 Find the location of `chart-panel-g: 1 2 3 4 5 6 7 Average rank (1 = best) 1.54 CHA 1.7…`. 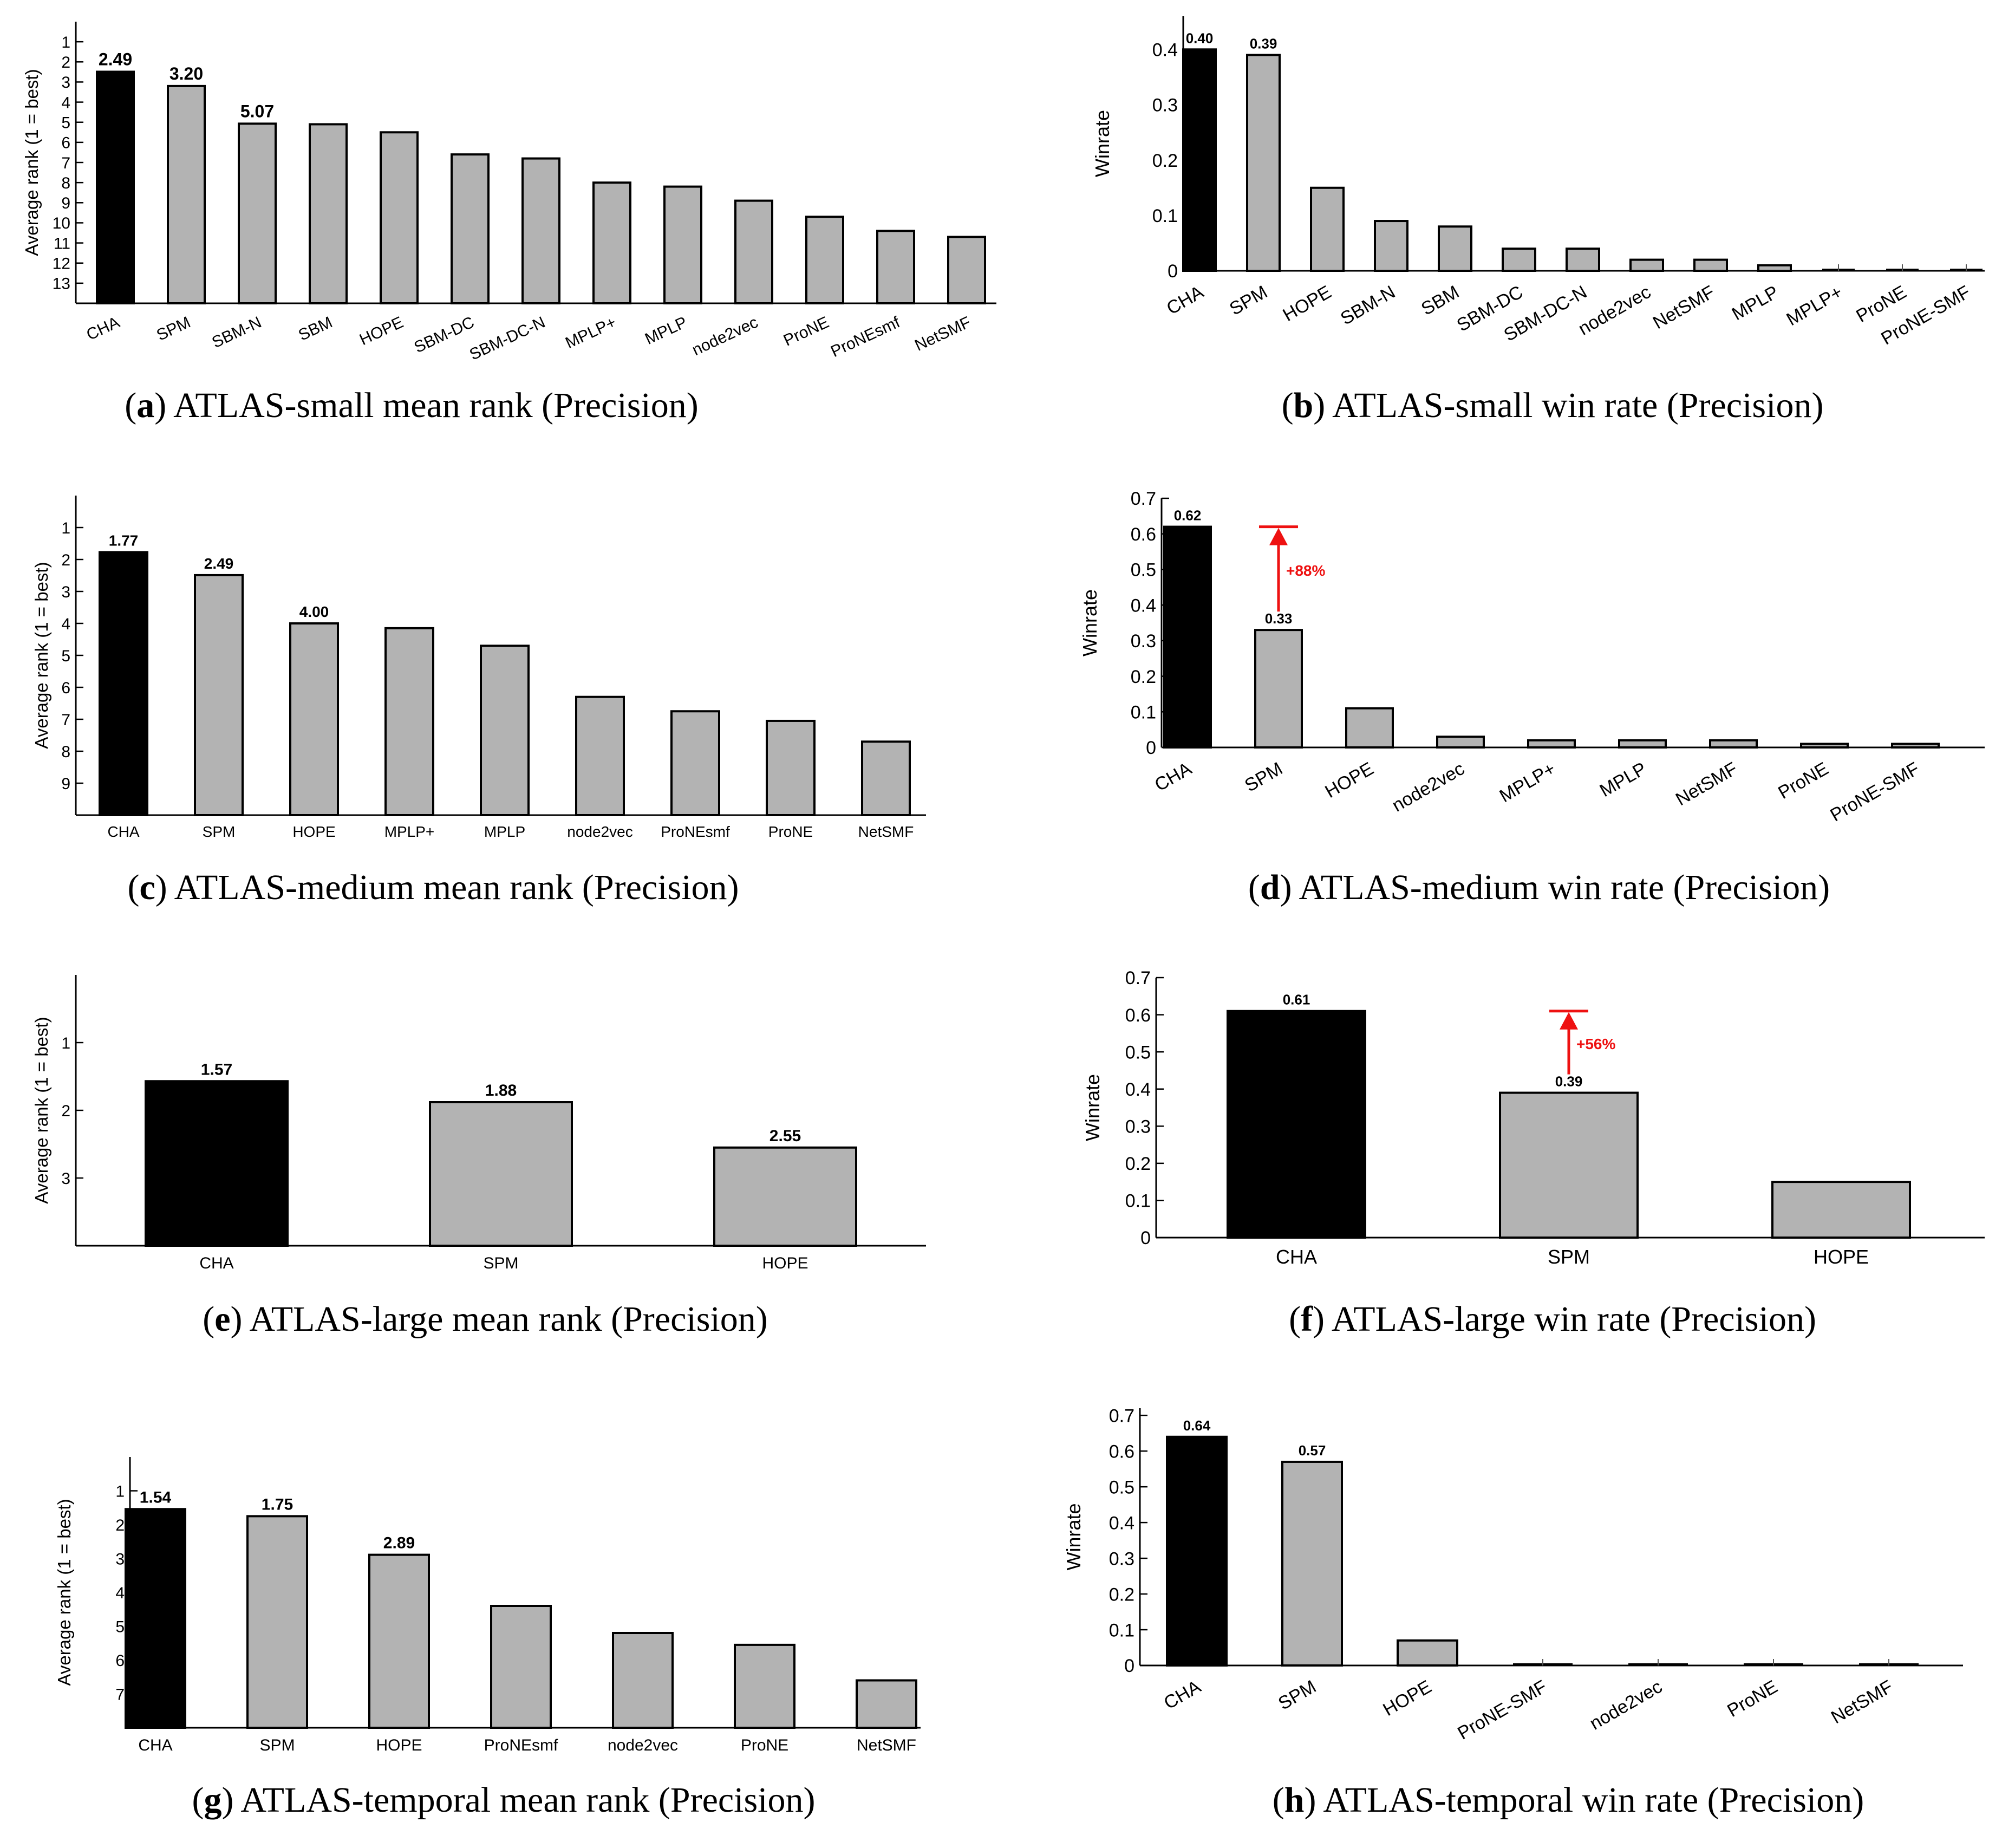

chart-panel-g: 1 2 3 4 5 6 7 Average rank (1 = best) 1.54 CHA 1.7… is located at coordinates (487, 1606).